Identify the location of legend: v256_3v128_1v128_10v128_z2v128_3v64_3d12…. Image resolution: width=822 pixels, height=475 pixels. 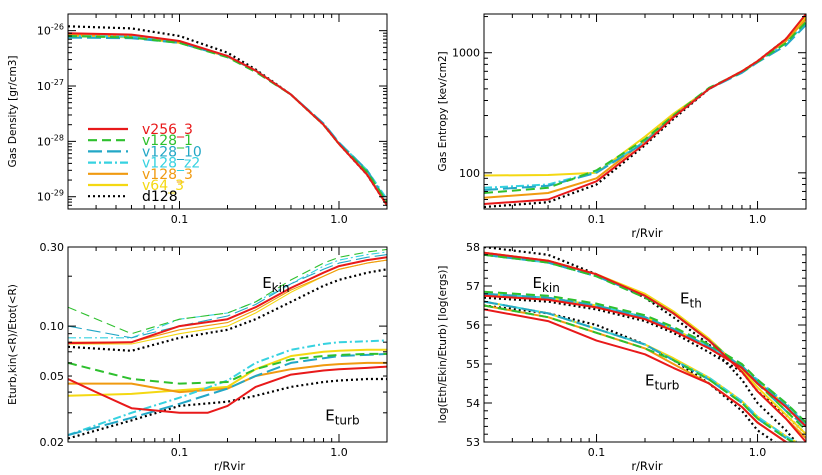
(145, 163).